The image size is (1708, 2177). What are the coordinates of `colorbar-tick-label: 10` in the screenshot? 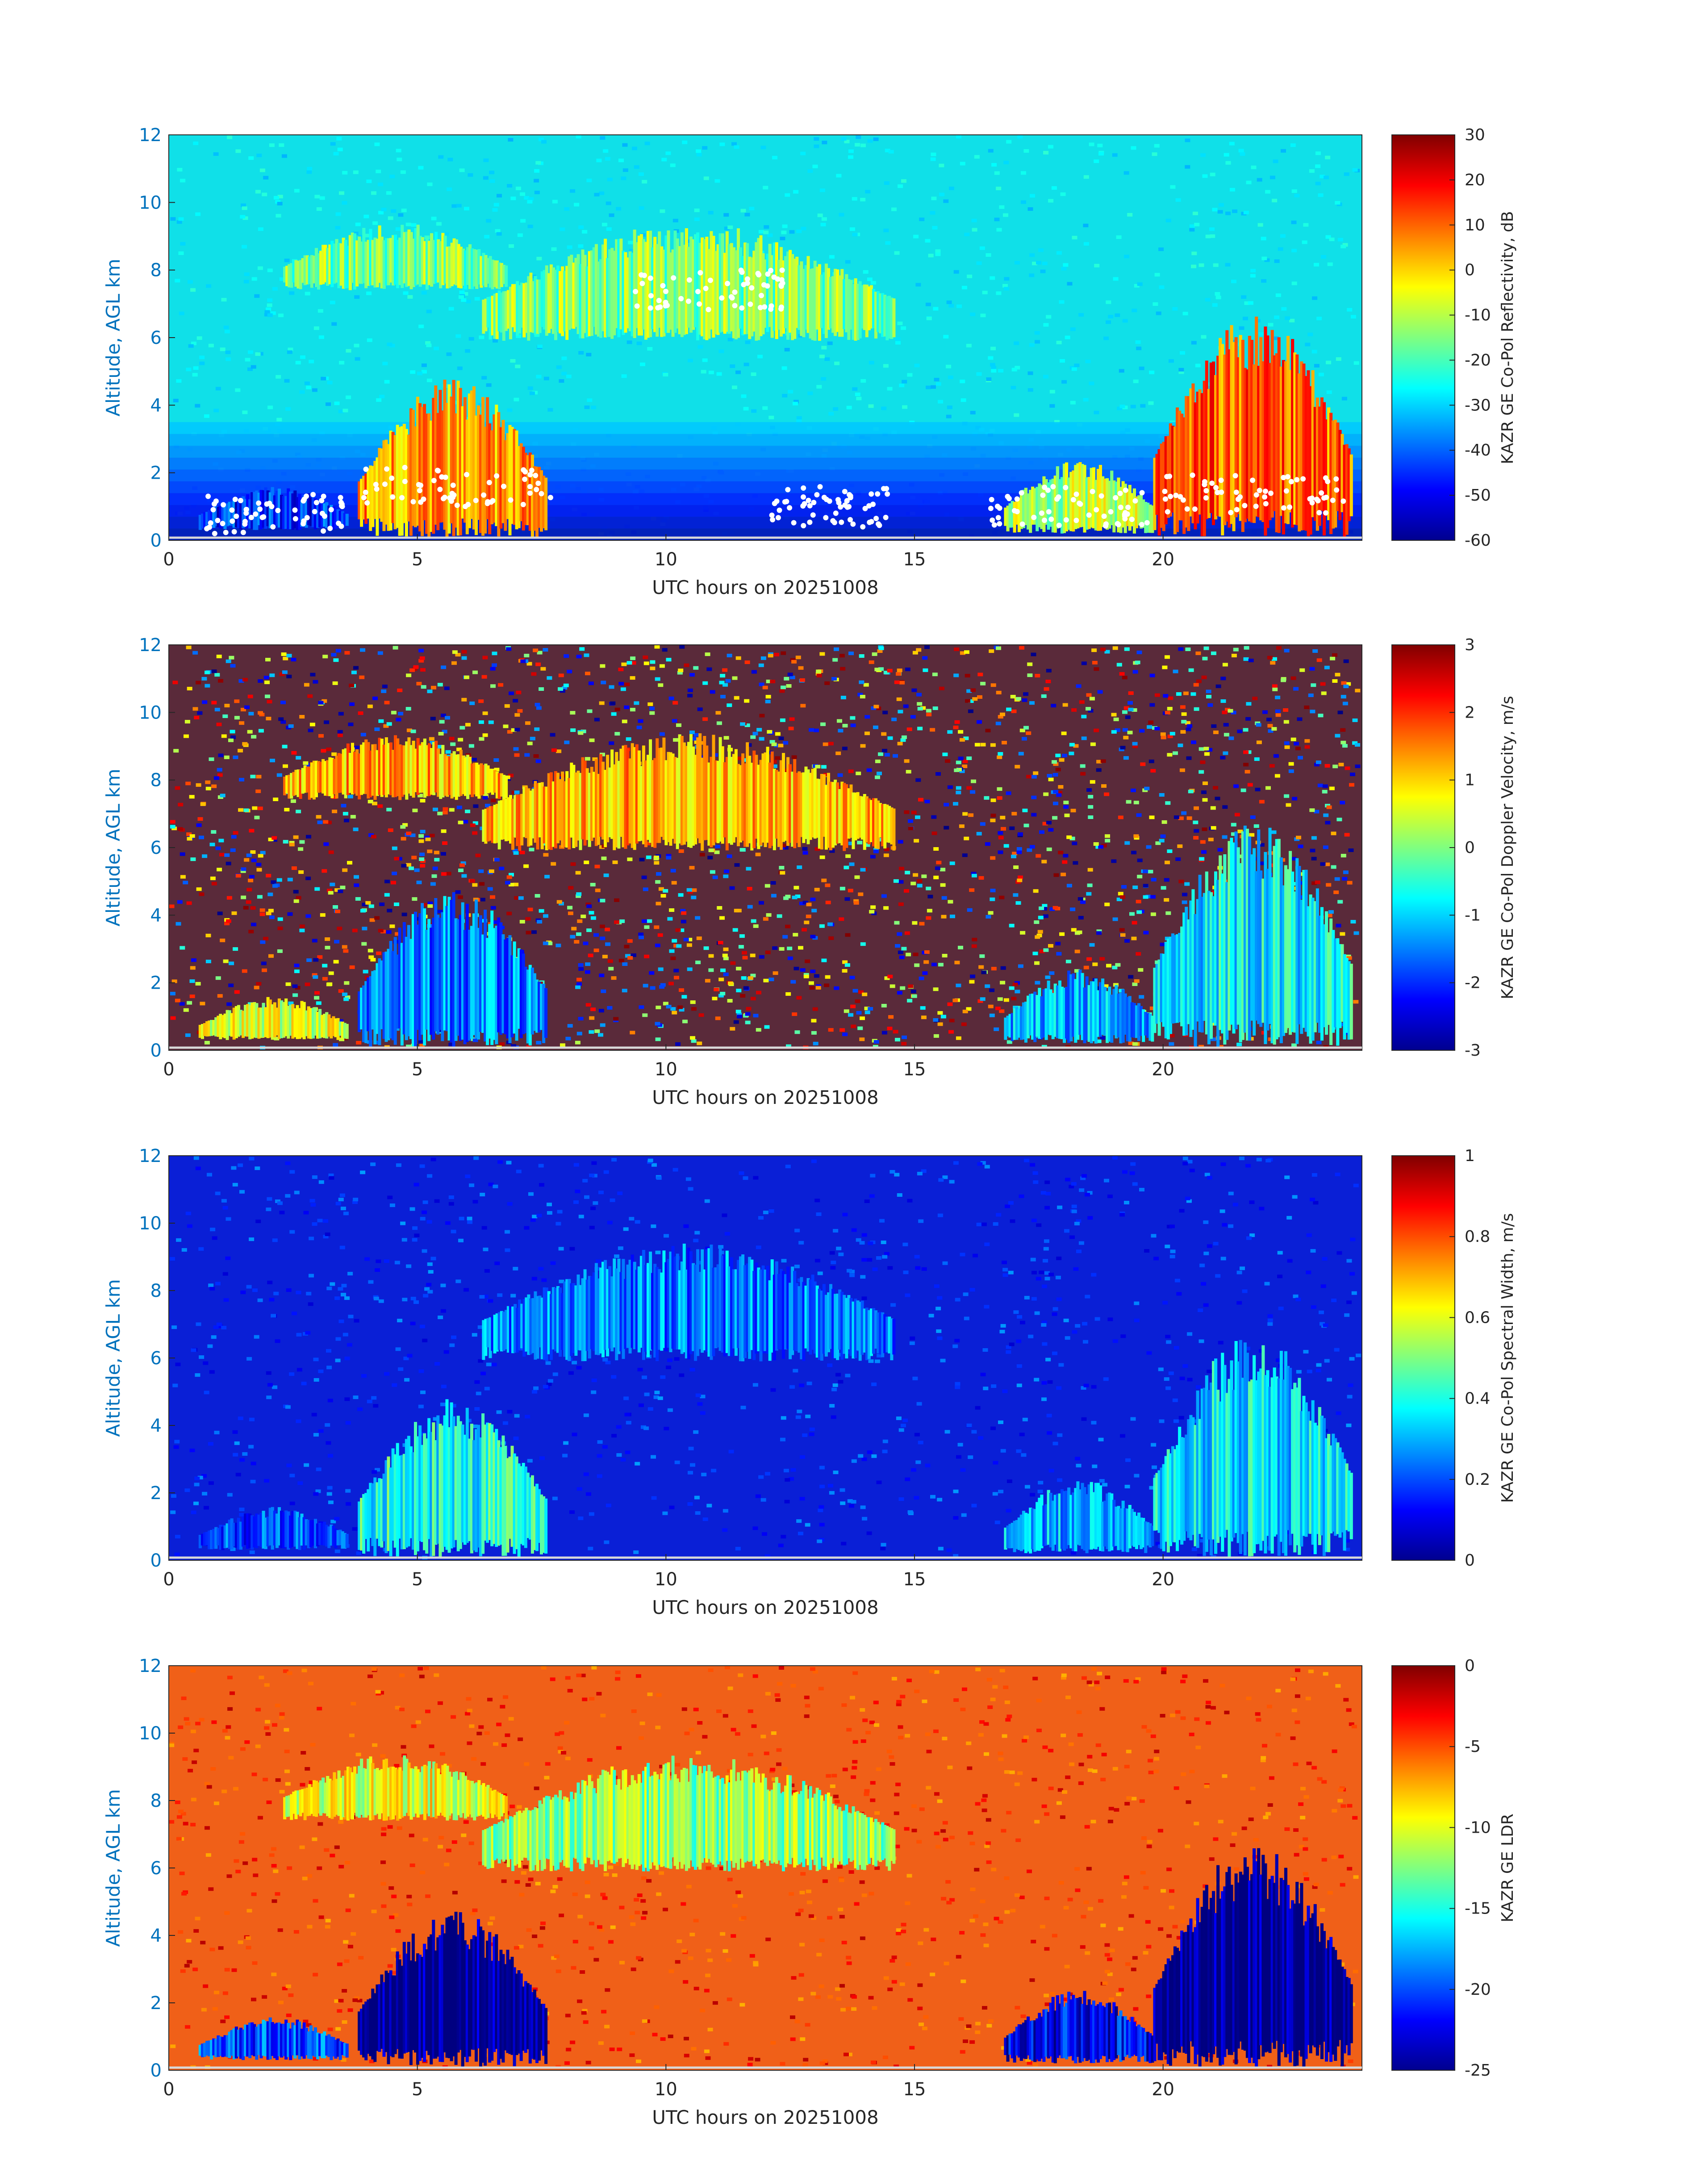 It's located at (1475, 225).